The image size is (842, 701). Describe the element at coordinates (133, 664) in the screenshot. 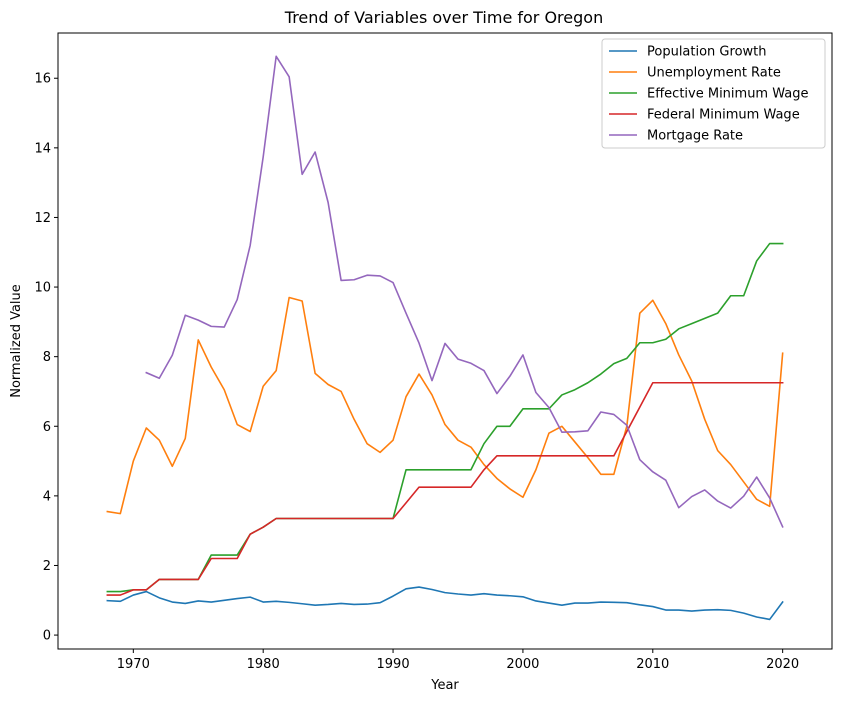

I see `x-tick-label: 1970` at that location.